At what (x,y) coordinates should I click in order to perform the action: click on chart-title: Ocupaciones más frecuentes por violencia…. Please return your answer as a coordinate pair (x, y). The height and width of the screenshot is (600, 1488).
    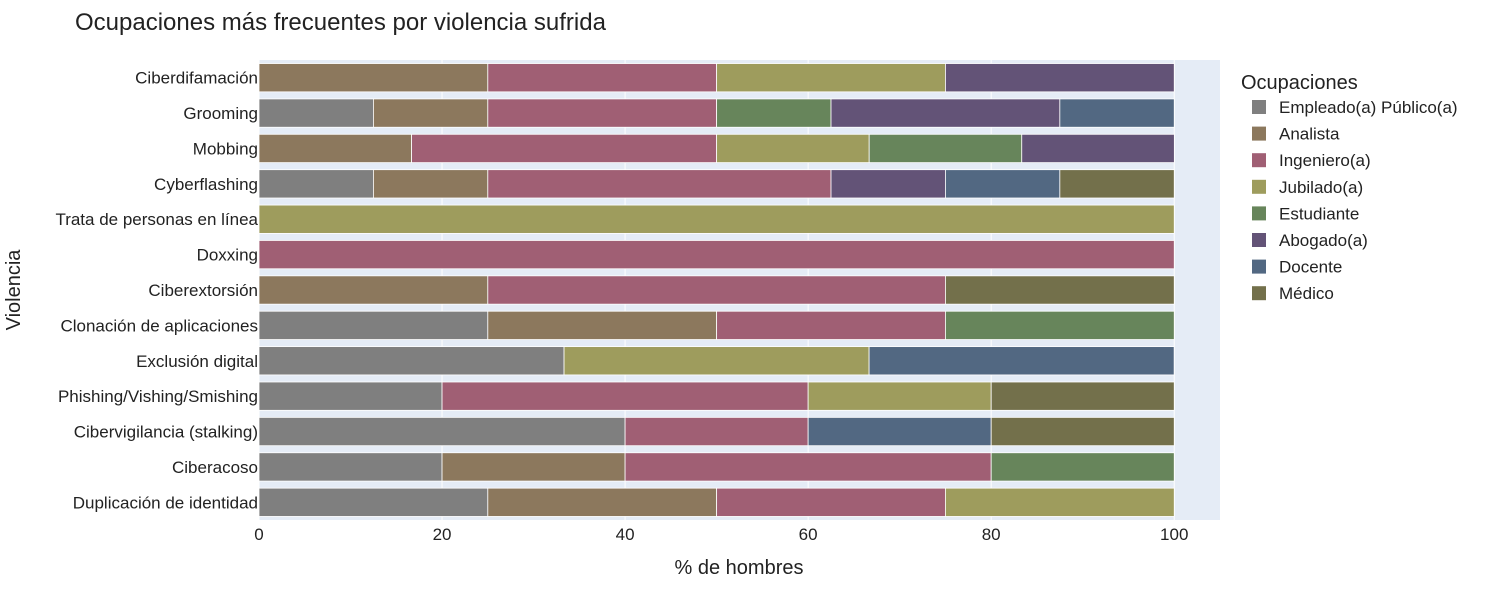
    Looking at the image, I should click on (341, 22).